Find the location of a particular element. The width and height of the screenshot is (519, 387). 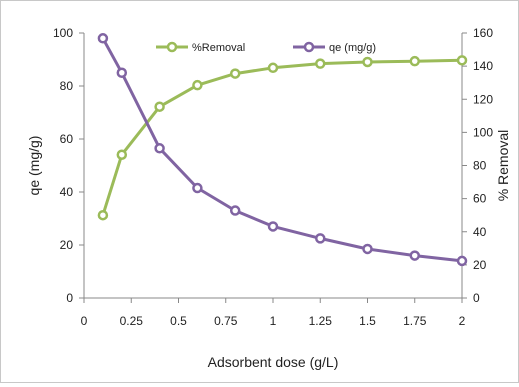

legend: %Removal qe (mg/g) is located at coordinates (266, 47).